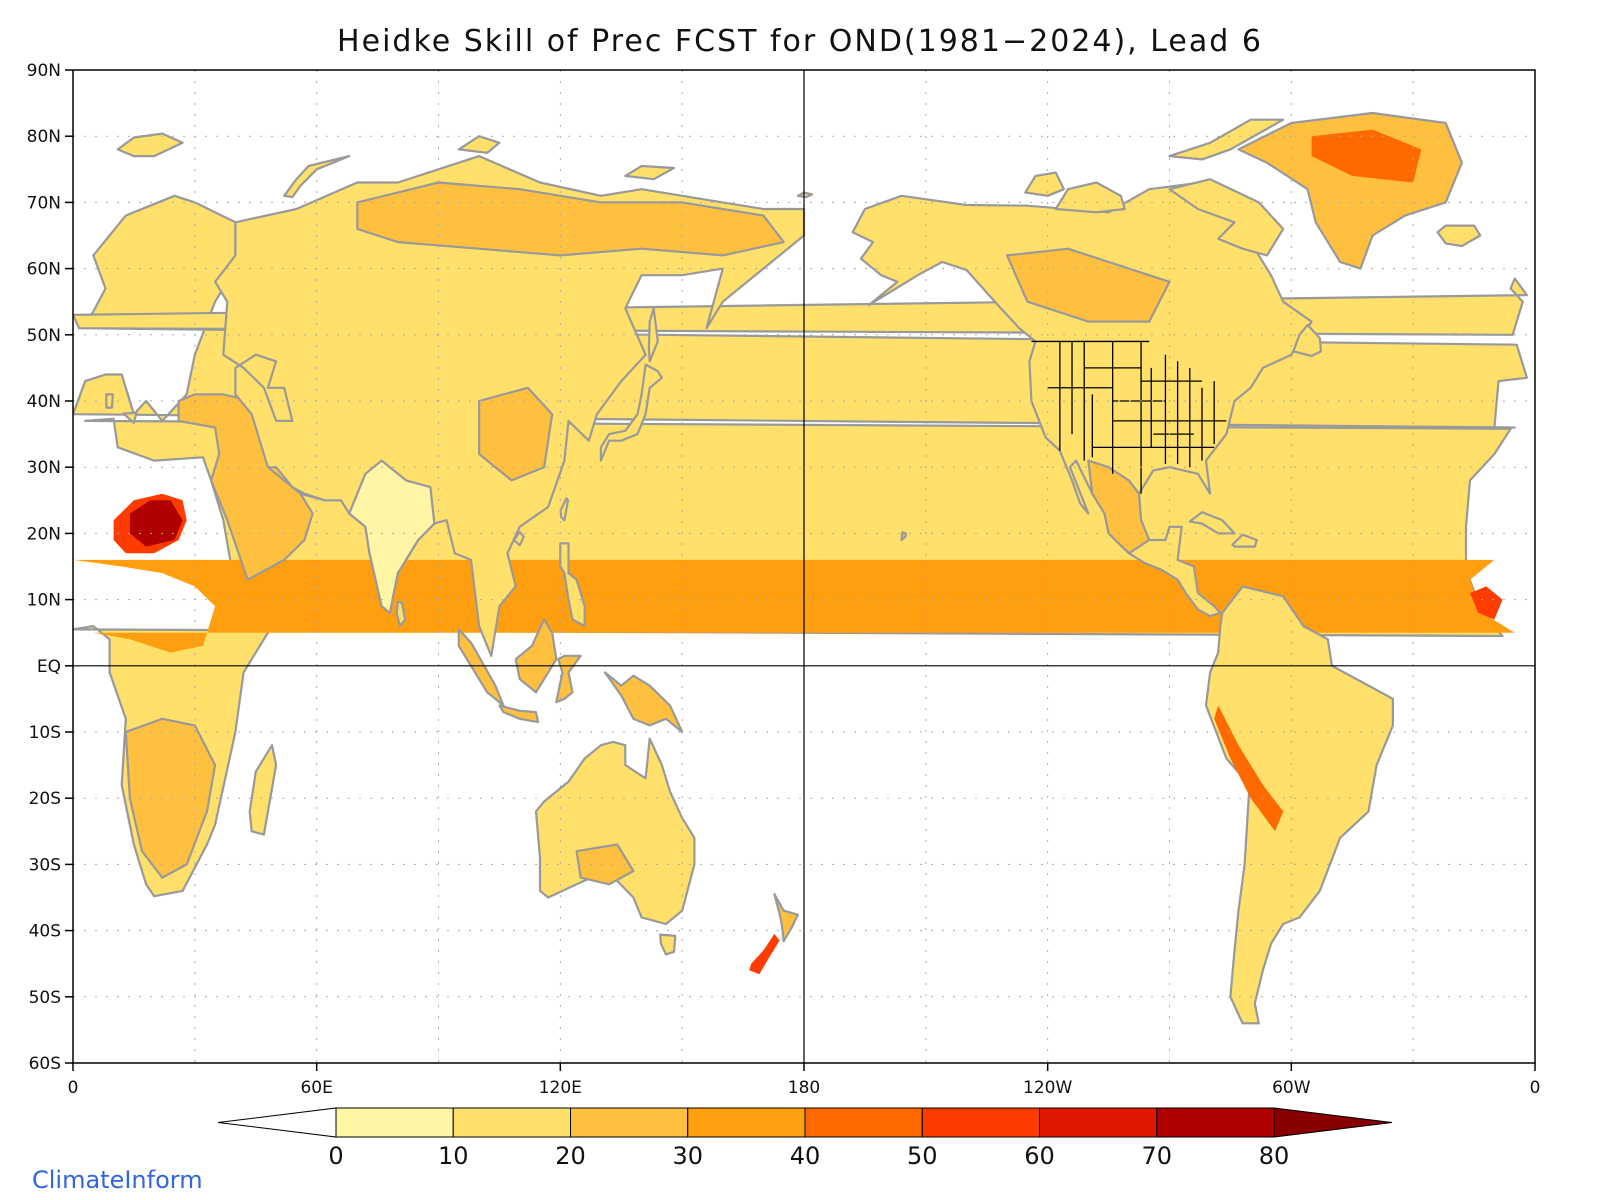  Describe the element at coordinates (687, 1156) in the screenshot. I see `colorbar-level-label: 30` at that location.